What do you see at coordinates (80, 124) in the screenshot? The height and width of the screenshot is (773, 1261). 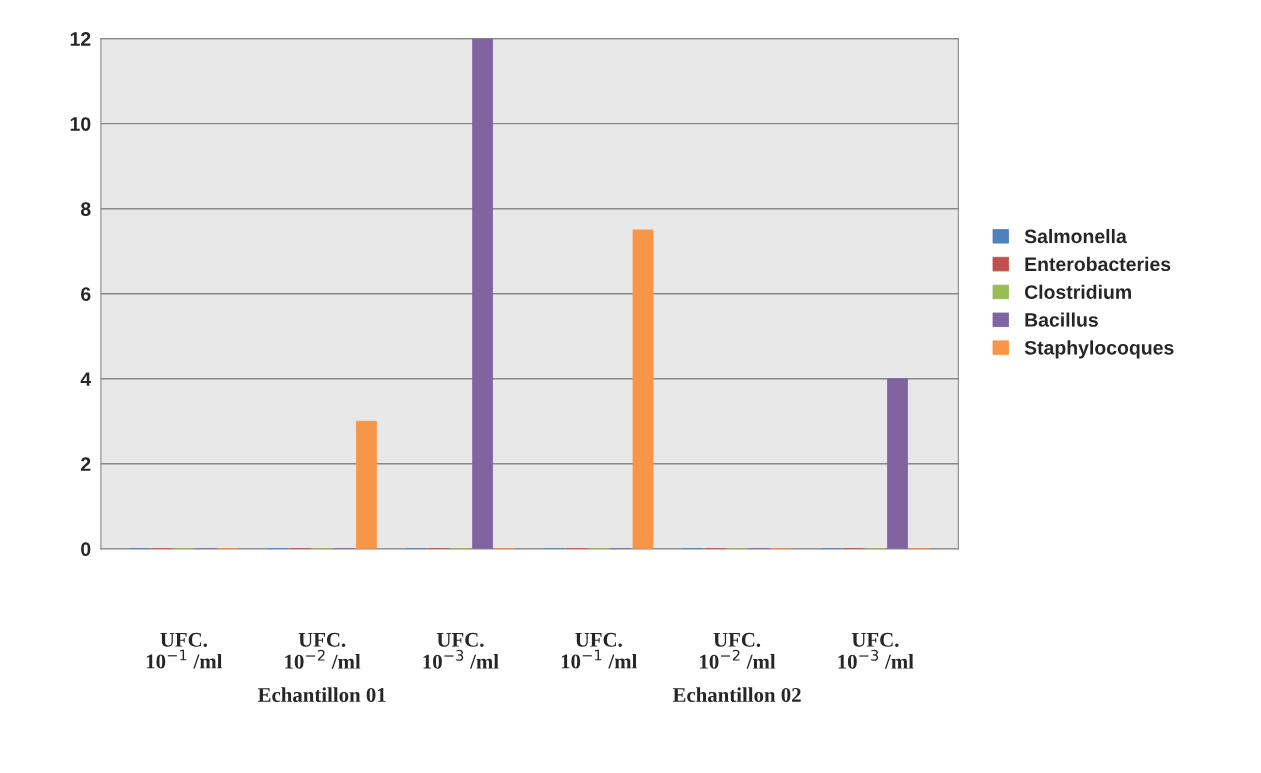 I see `y-tick-label: 10` at bounding box center [80, 124].